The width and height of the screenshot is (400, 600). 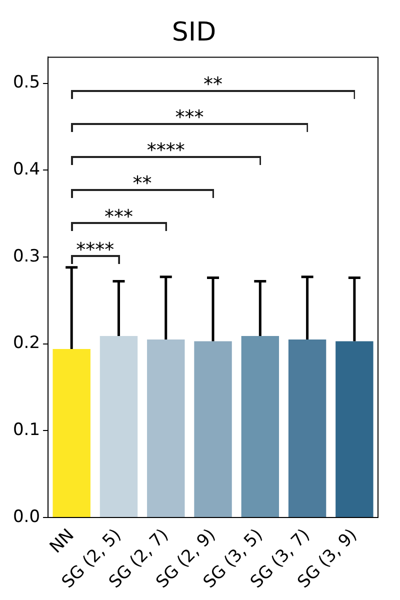 What do you see at coordinates (26, 516) in the screenshot?
I see `y-tick-label: 0.0` at bounding box center [26, 516].